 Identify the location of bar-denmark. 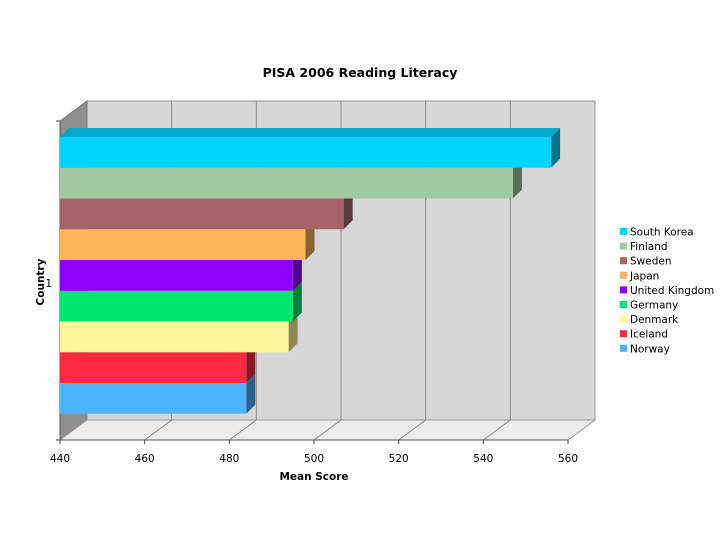
(179, 332).